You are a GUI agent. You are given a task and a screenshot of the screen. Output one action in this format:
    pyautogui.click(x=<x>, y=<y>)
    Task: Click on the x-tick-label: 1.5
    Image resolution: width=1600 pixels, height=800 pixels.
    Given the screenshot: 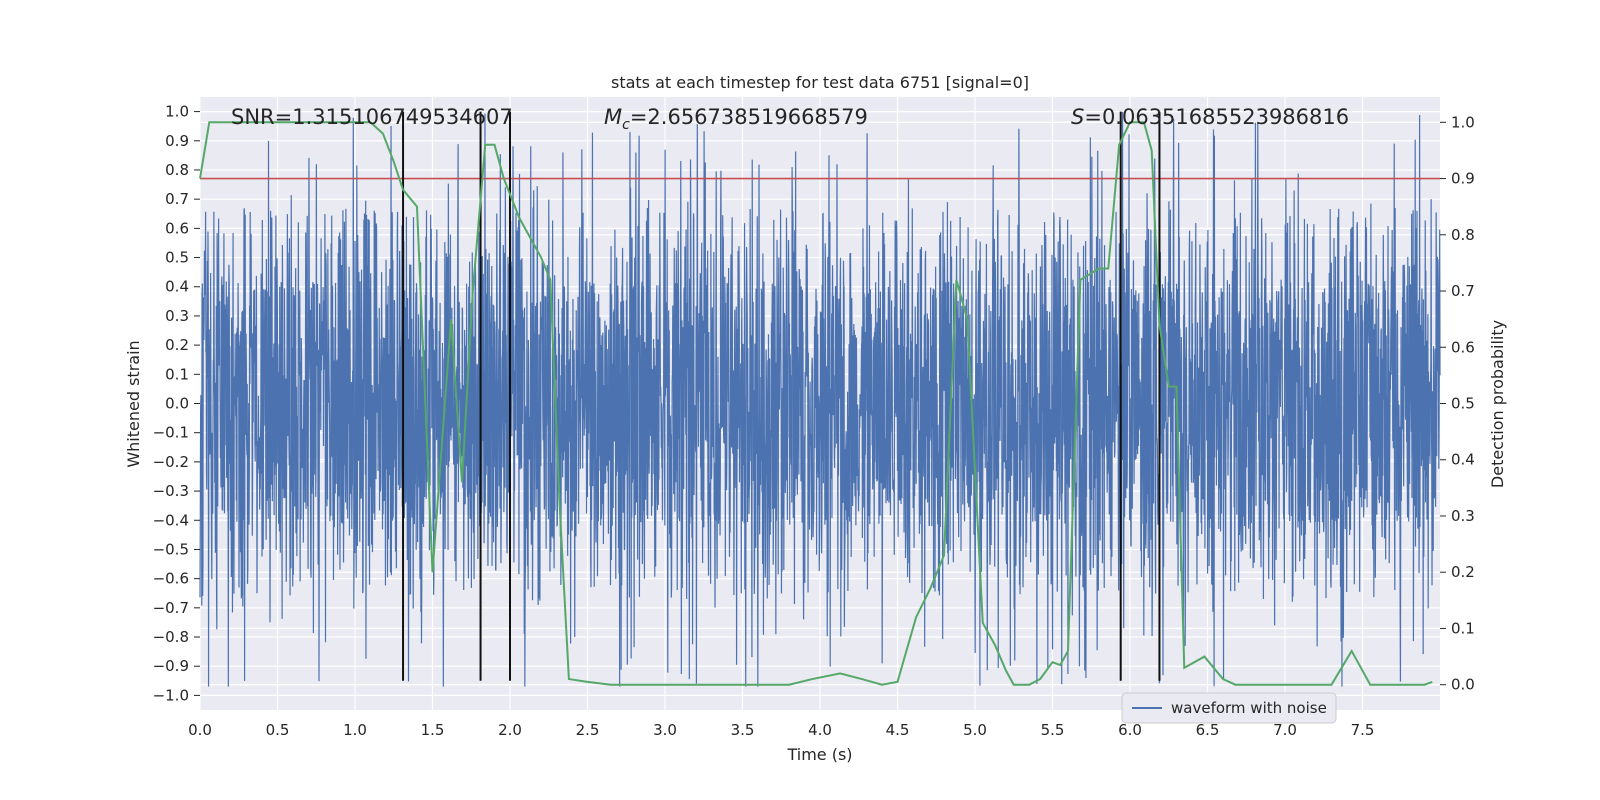 What is the action you would take?
    pyautogui.click(x=433, y=730)
    